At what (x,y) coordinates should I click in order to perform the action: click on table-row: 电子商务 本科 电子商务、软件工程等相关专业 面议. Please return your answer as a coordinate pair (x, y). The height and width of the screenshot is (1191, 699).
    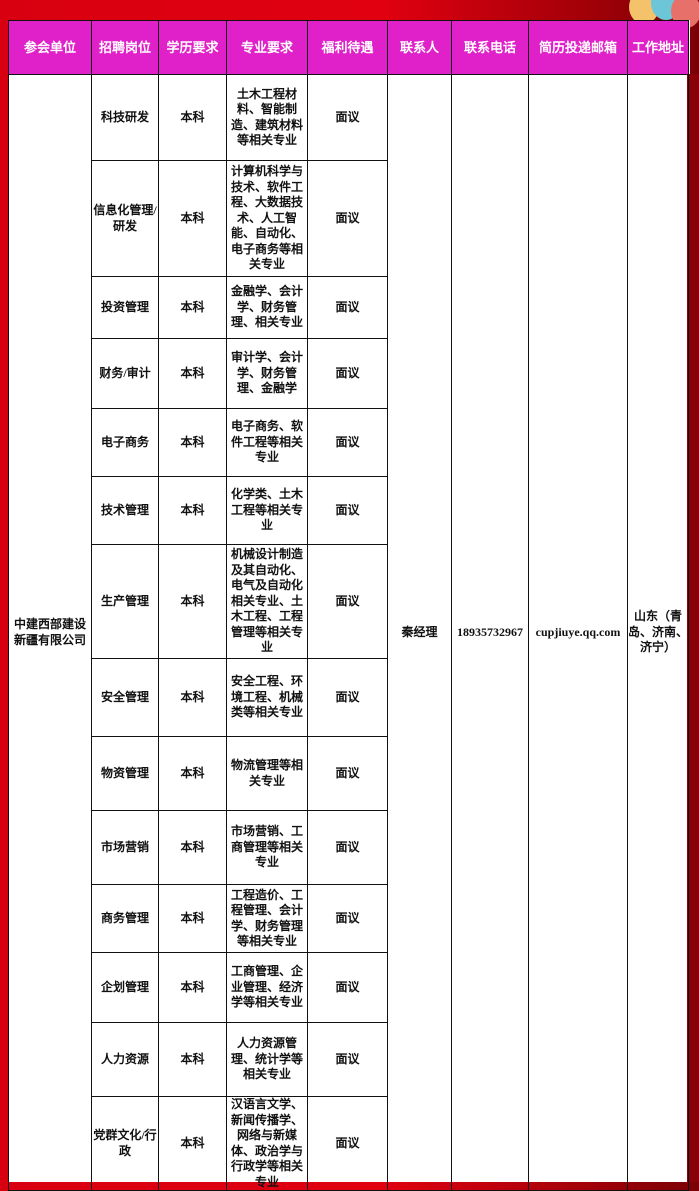
    Looking at the image, I should click on (349, 442).